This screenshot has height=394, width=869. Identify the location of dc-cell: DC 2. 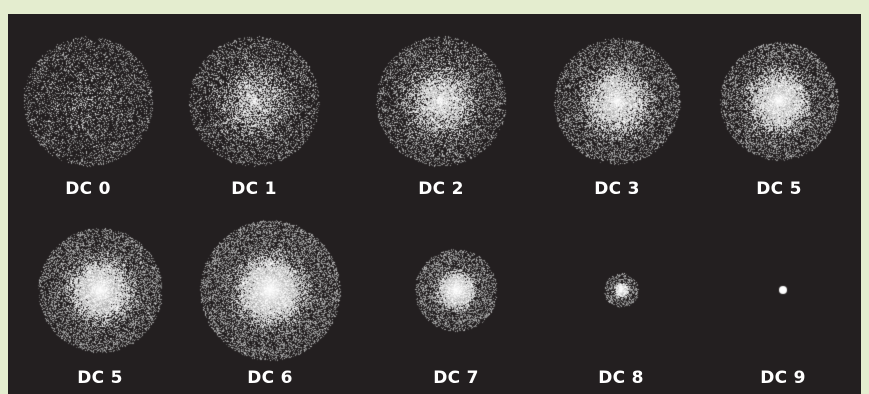
(441, 109).